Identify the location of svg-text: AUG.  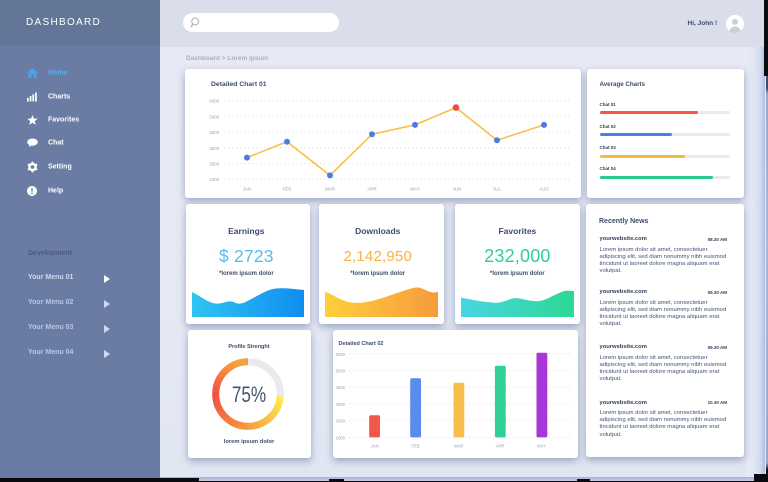
(544, 188).